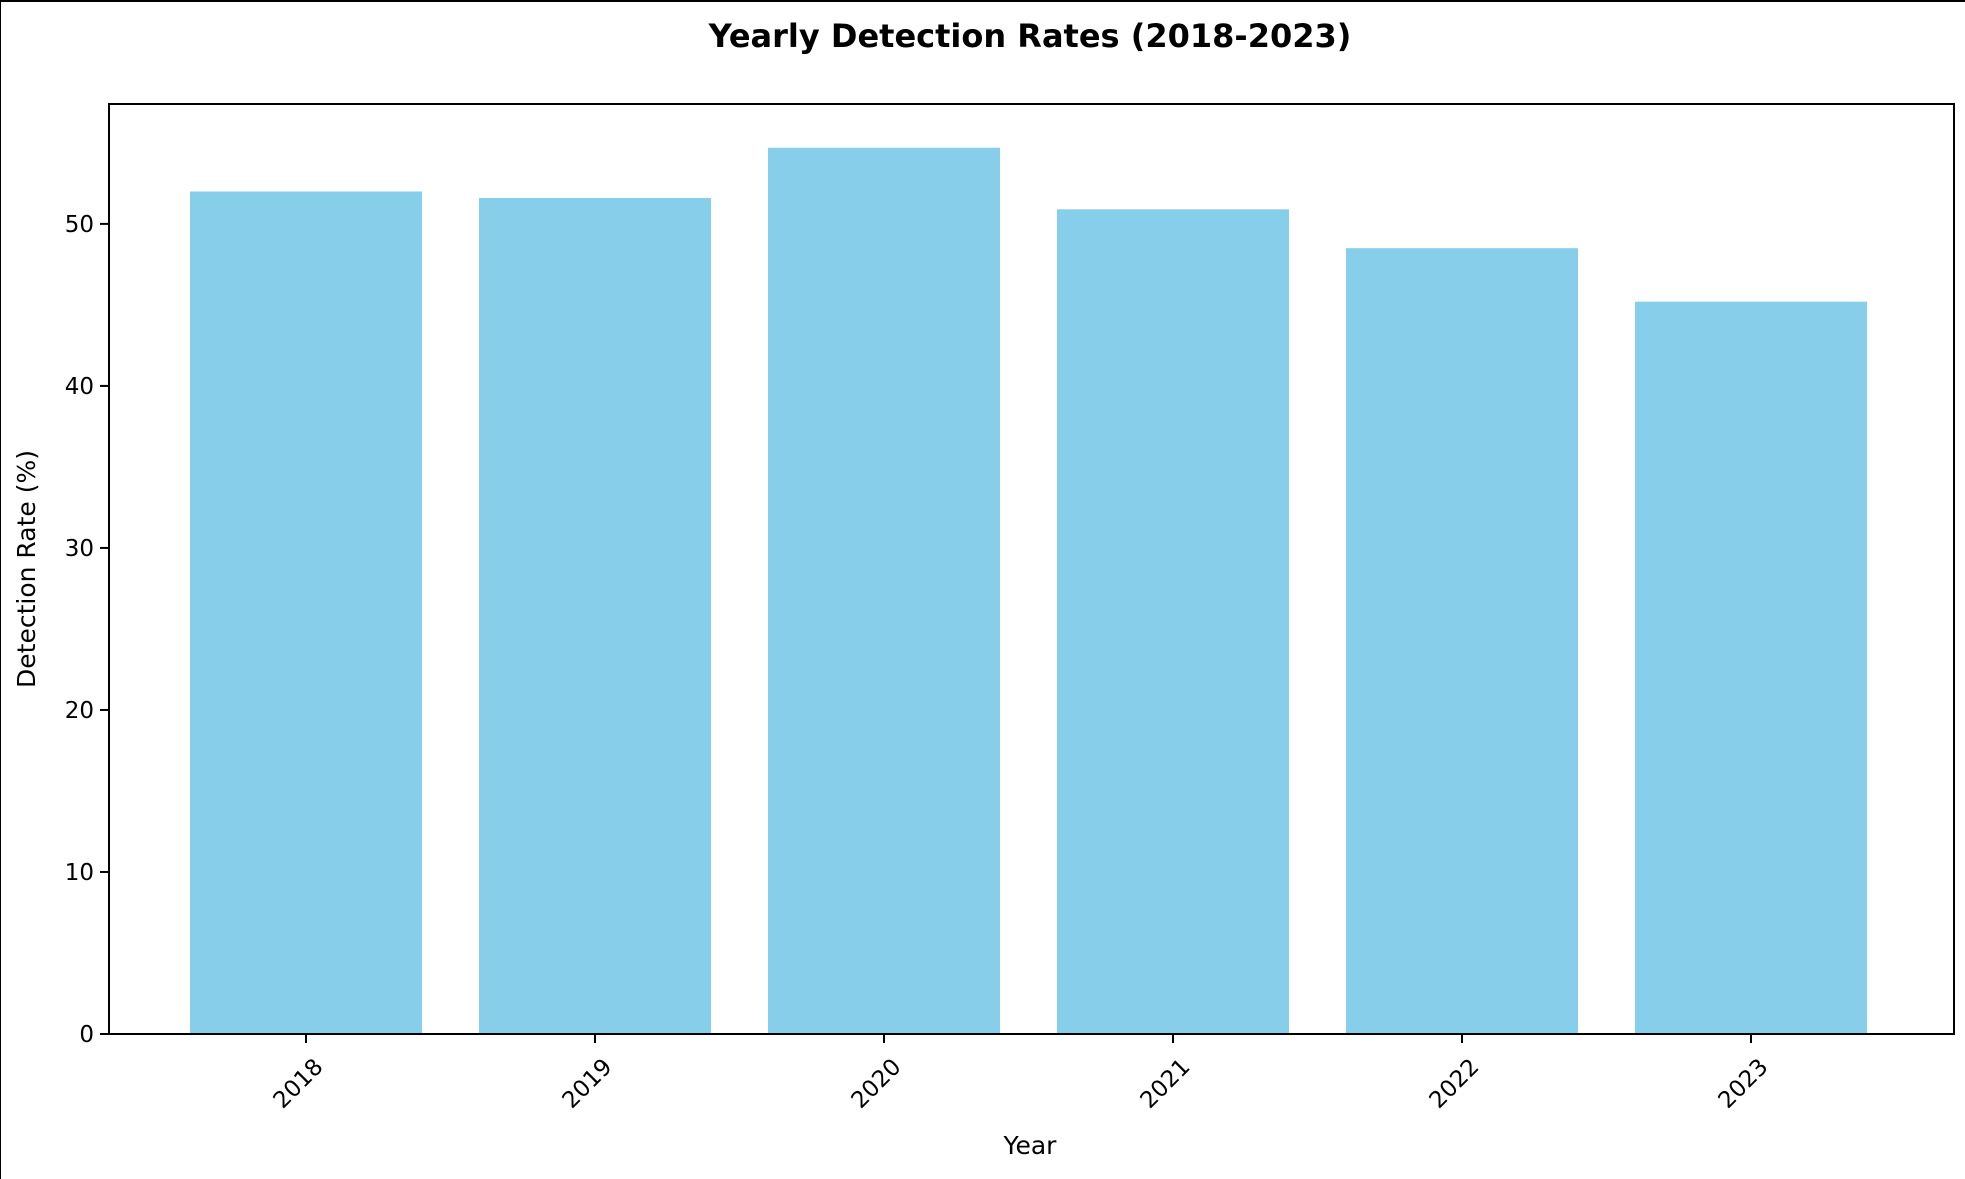 This screenshot has height=1179, width=1965. Describe the element at coordinates (79, 225) in the screenshot. I see `y-tick-label-50: 50` at that location.